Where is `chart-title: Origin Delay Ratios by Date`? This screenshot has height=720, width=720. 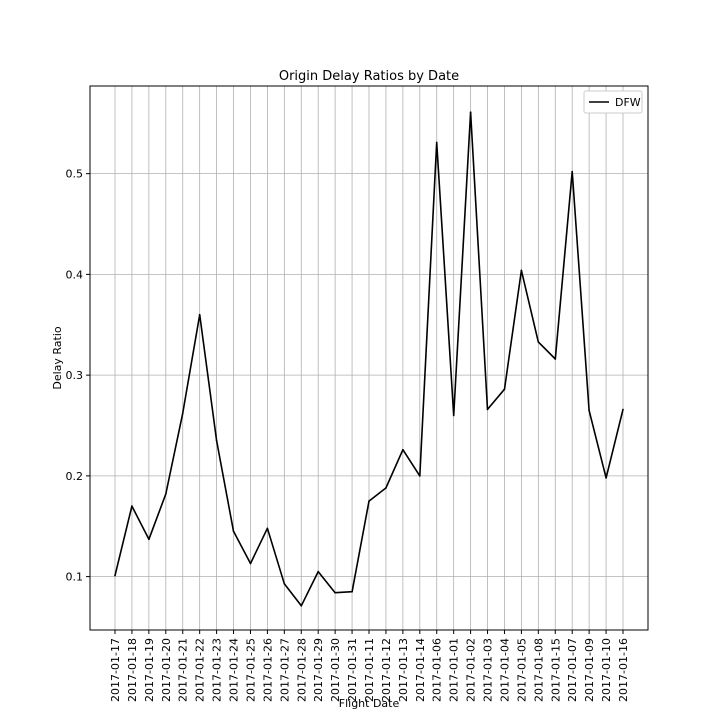
chart-title: Origin Delay Ratios by Date is located at coordinates (369, 76).